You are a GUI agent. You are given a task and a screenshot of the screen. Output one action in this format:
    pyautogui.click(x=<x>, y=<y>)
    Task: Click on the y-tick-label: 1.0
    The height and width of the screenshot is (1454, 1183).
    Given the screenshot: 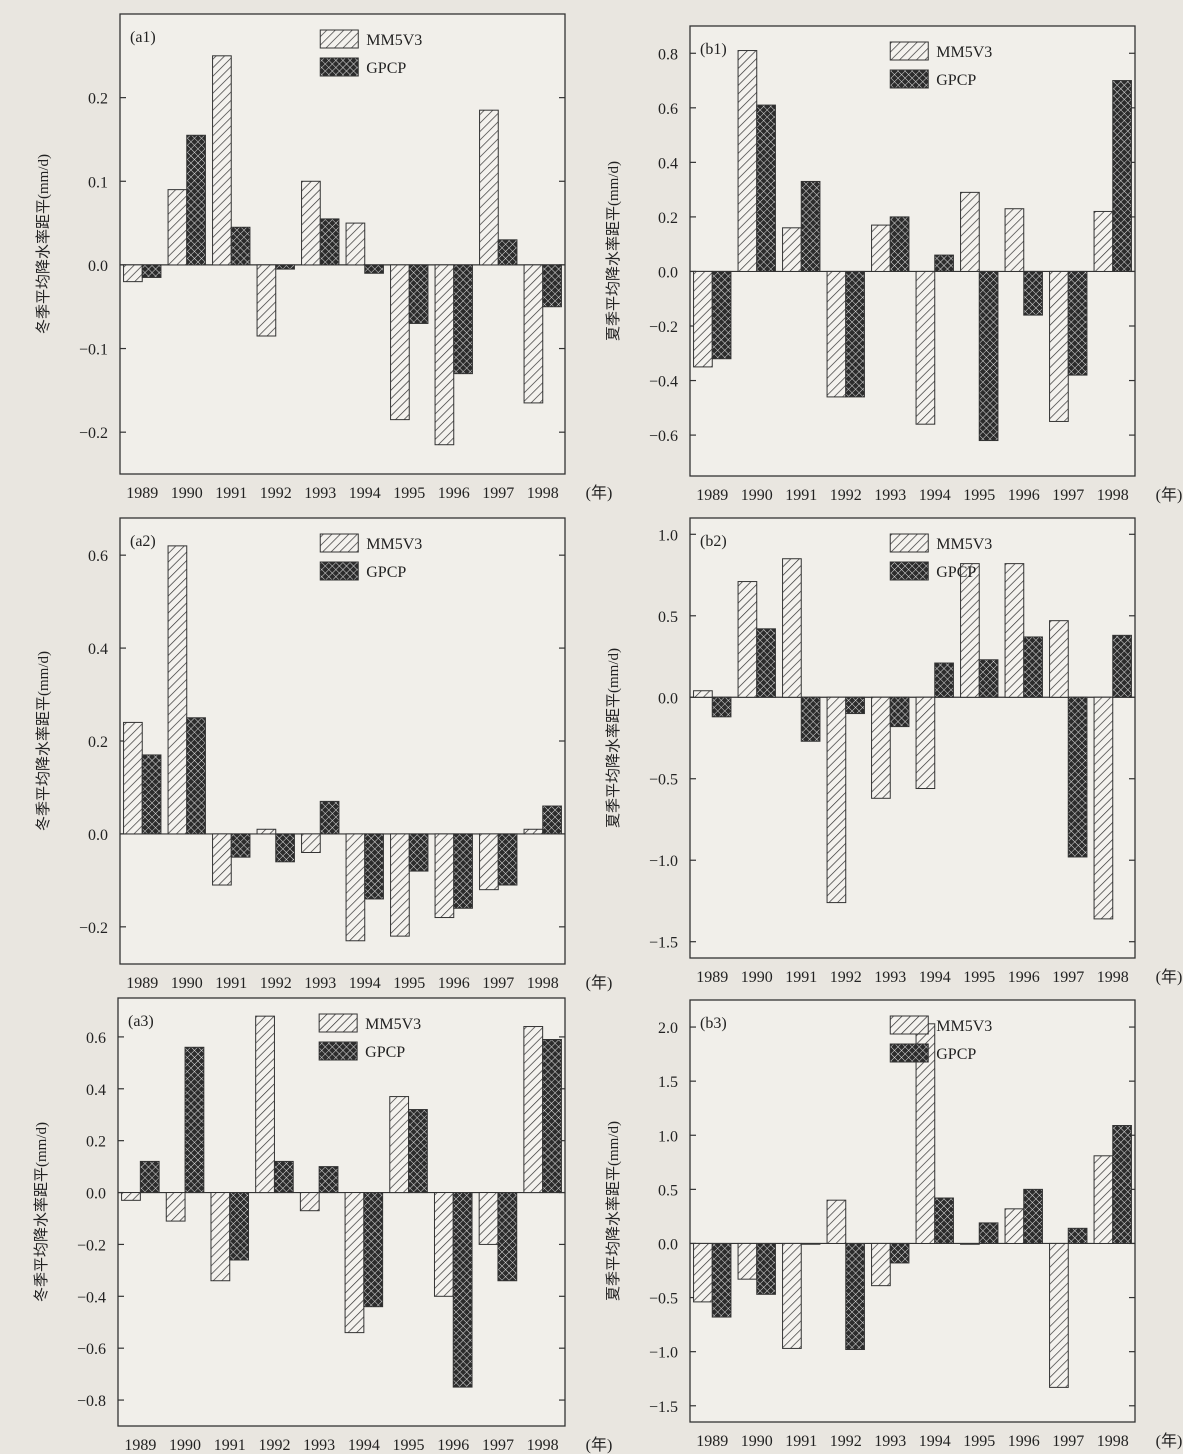 What is the action you would take?
    pyautogui.click(x=668, y=1136)
    